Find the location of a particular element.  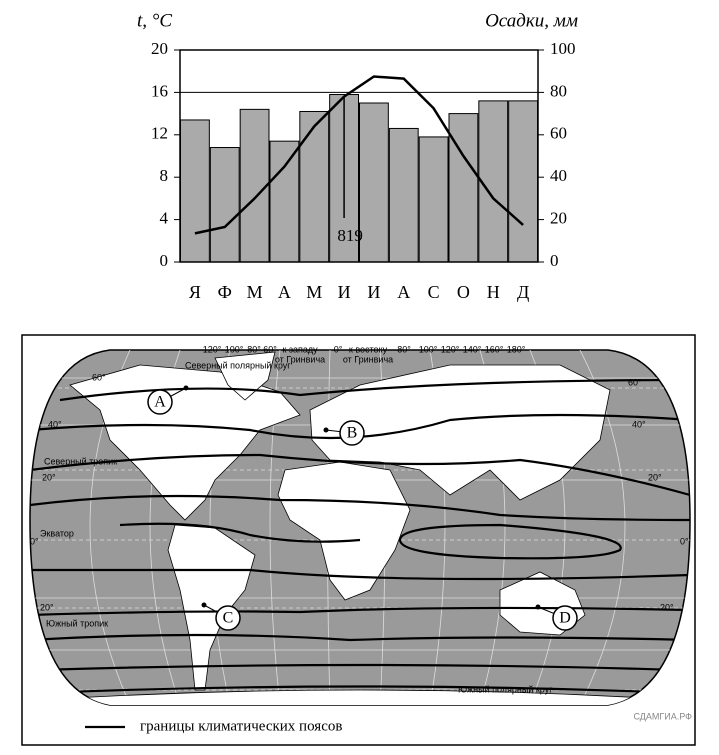

scale-label: 60° is located at coordinates (270, 349).